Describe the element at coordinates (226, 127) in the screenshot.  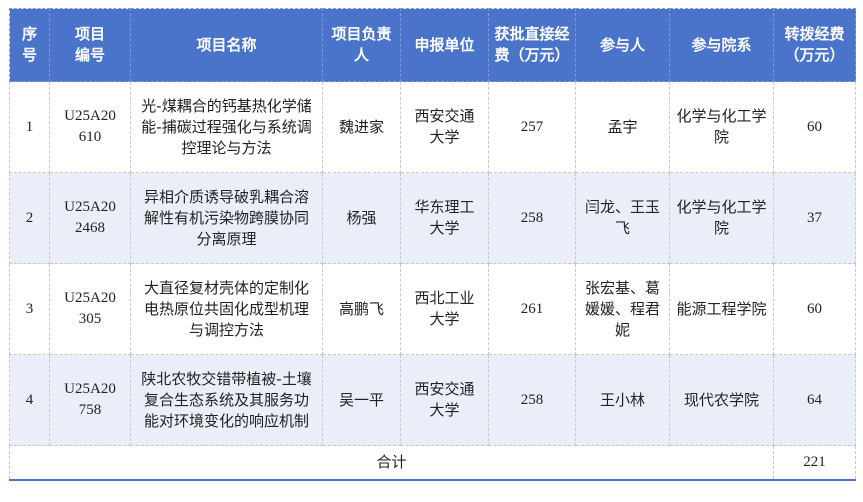
I see `cell-name: 光-煤耦合的钙基热化学储能-捕碳过程强化与系统调控理论与方法` at that location.